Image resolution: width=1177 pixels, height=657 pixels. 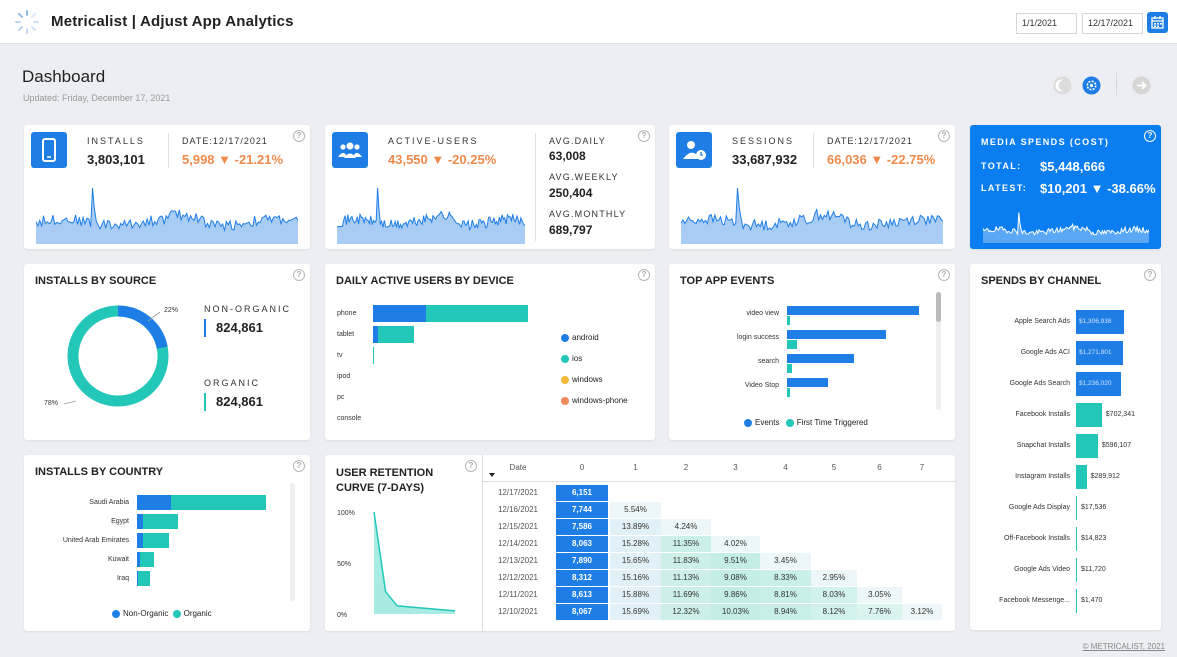 What do you see at coordinates (785, 561) in the screenshot?
I see `retention-cell: 3.45%` at bounding box center [785, 561].